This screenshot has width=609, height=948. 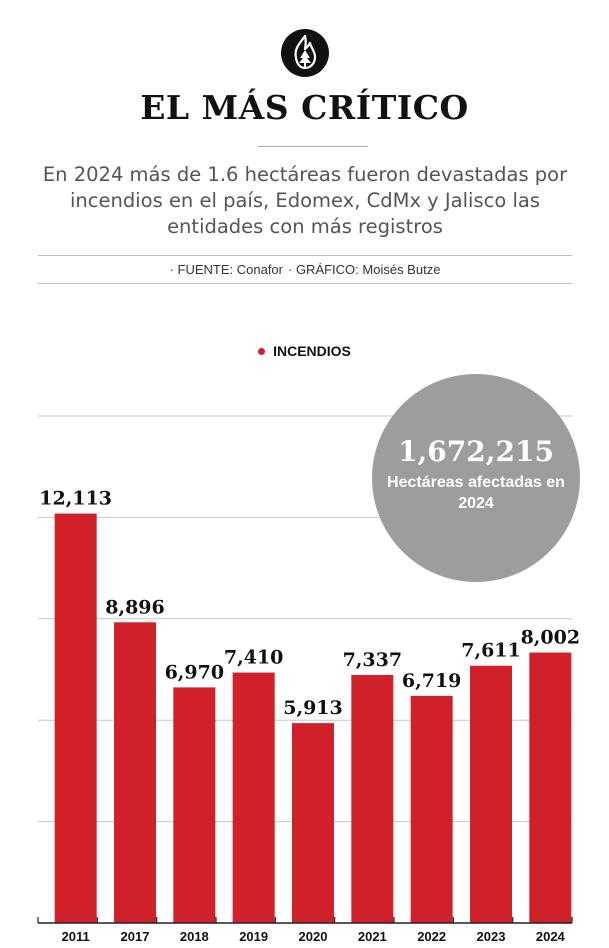 What do you see at coordinates (373, 660) in the screenshot?
I see `data-label: 7,337` at bounding box center [373, 660].